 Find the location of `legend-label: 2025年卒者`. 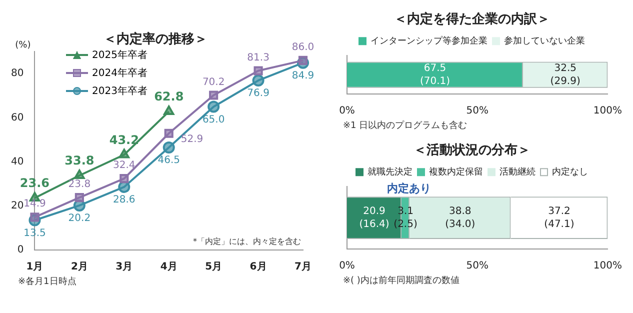

legend-label: 2025年卒者 is located at coordinates (120, 55).